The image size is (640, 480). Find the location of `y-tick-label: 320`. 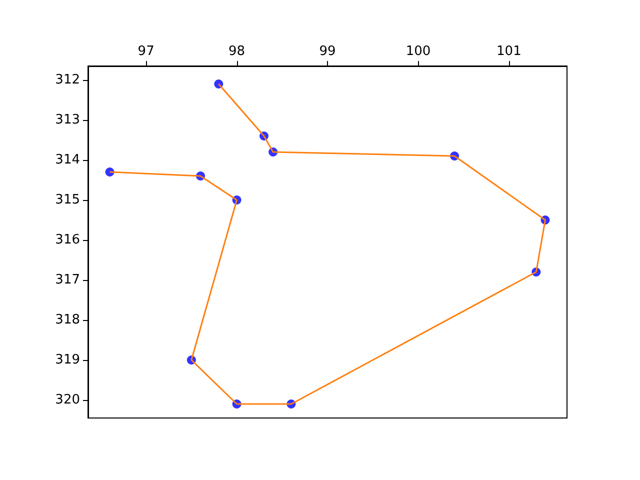

y-tick-label: 320 is located at coordinates (67, 400).